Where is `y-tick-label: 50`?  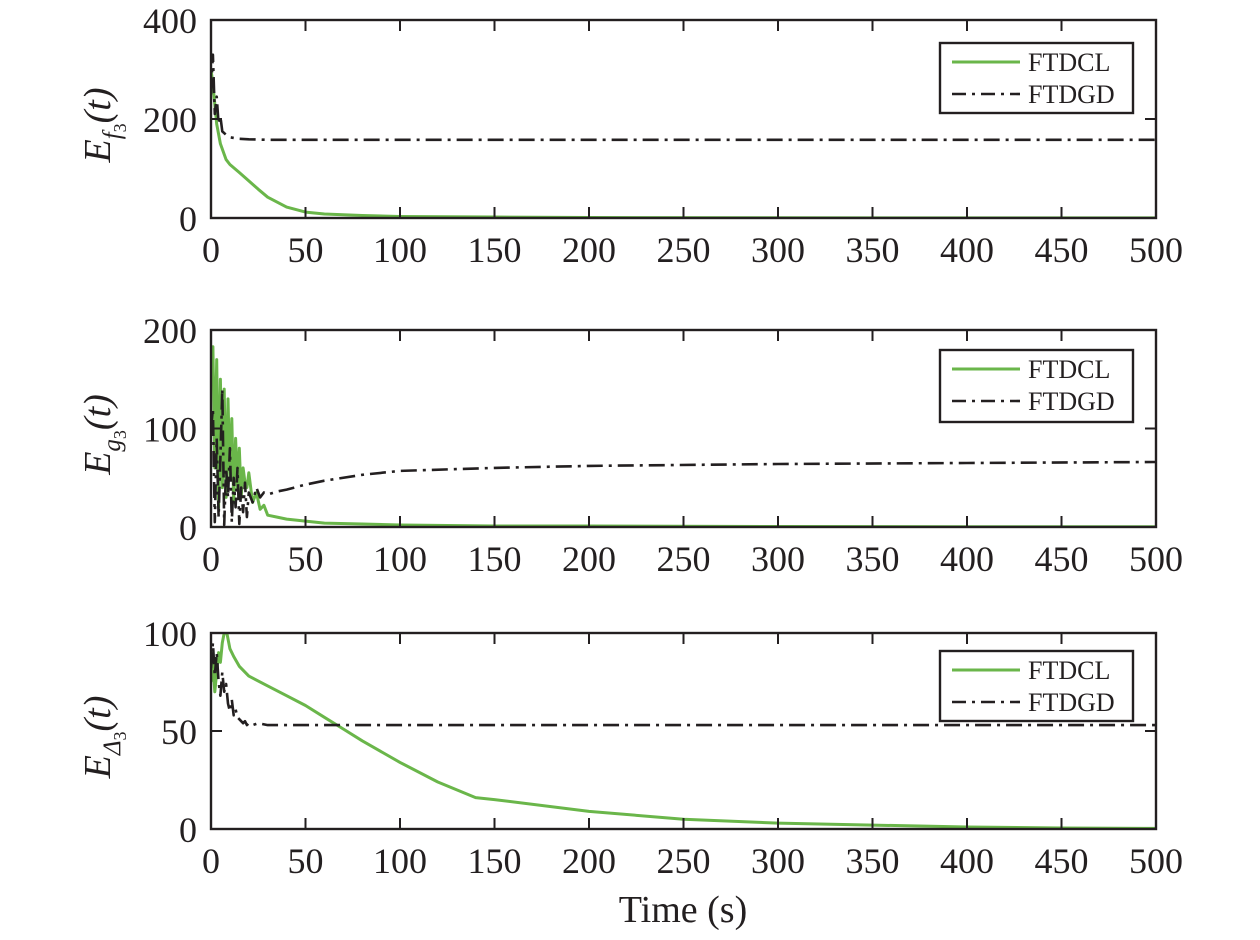
y-tick-label: 50 is located at coordinates (179, 732).